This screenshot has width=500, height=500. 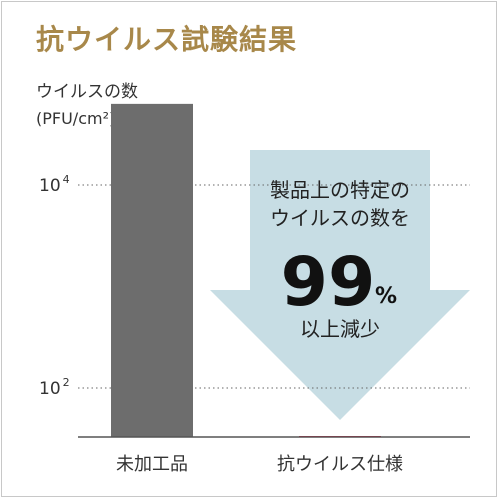 I want to click on y-tick-label-1: 10 2, so click(x=54, y=387).